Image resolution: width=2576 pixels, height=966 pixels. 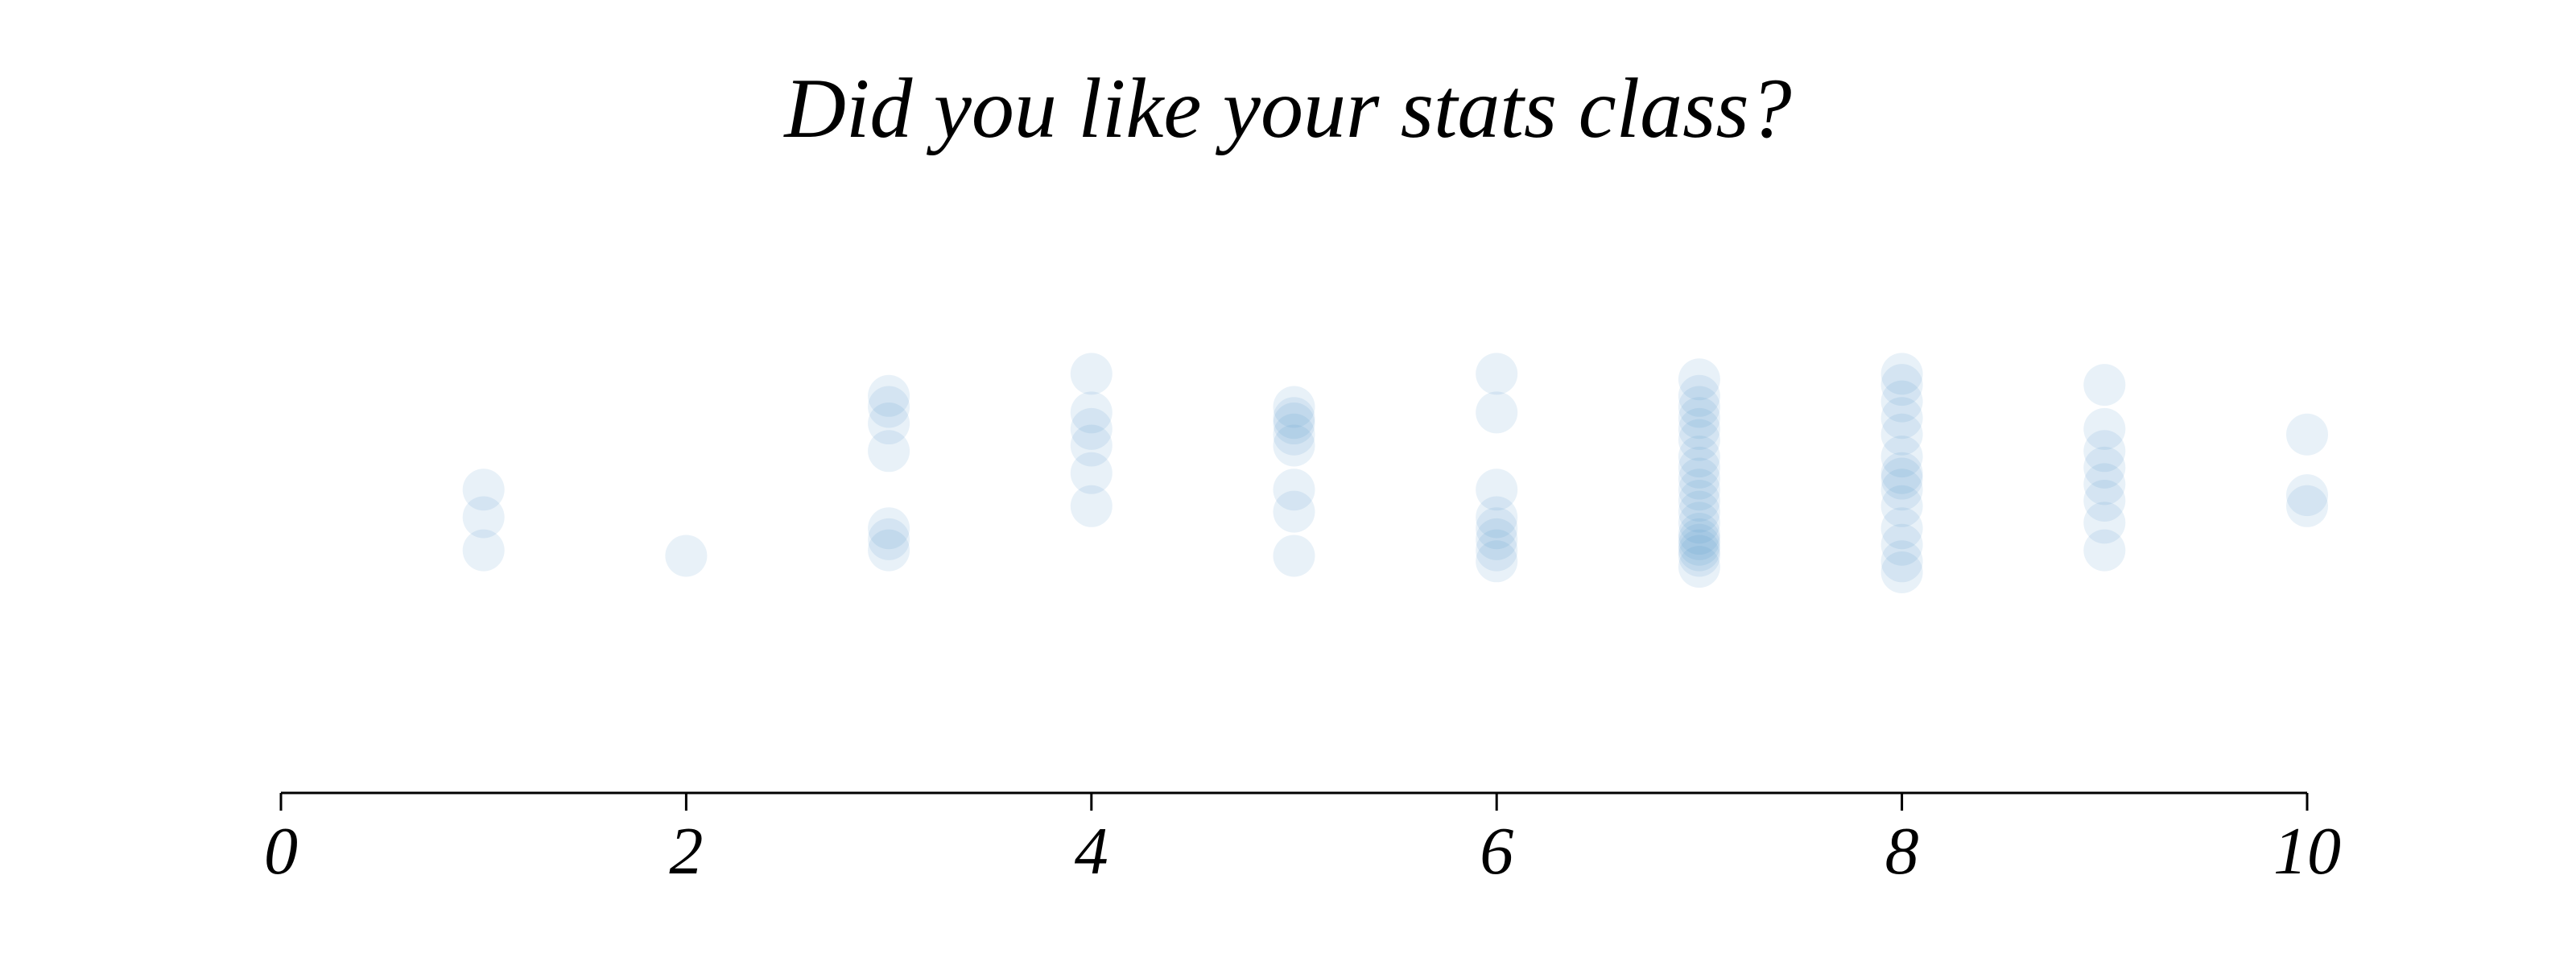 What do you see at coordinates (1091, 851) in the screenshot?
I see `x-tick-label: 4` at bounding box center [1091, 851].